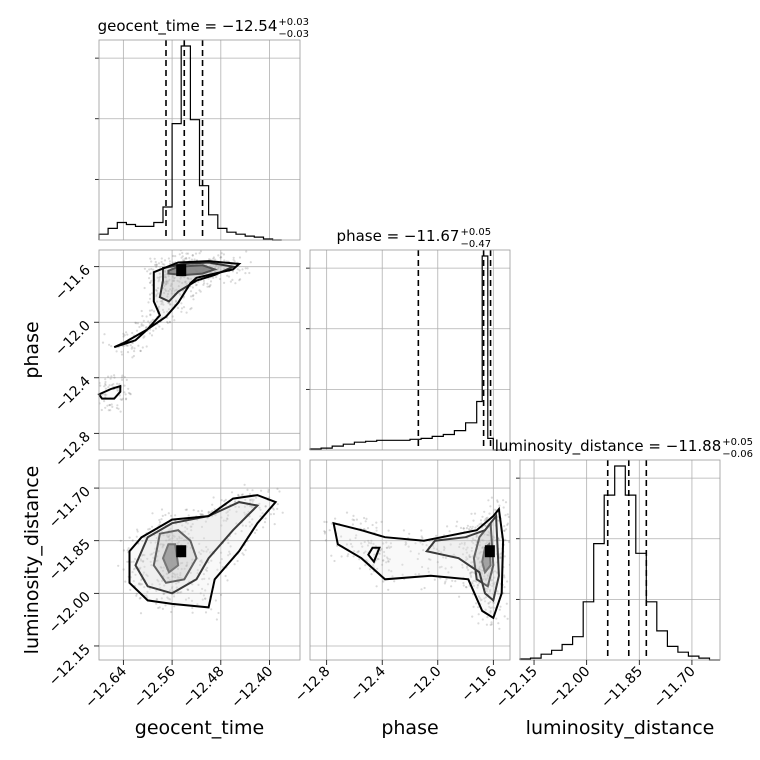  Describe the element at coordinates (175, 556) in the screenshot. I see `contour-geocent_time__luminosity_distance` at that location.